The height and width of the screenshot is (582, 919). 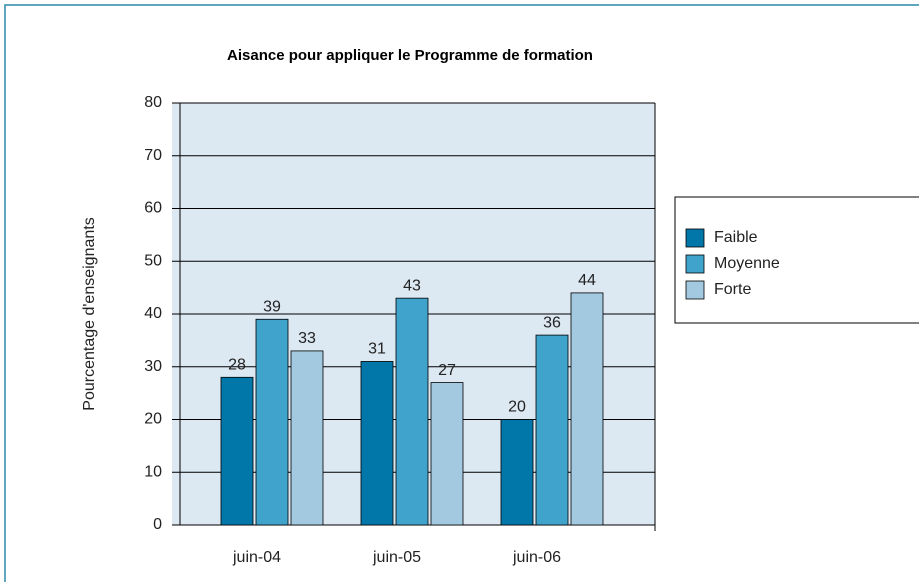 I want to click on y-axis-label: Pourcentage d'enseignants, so click(x=89, y=313).